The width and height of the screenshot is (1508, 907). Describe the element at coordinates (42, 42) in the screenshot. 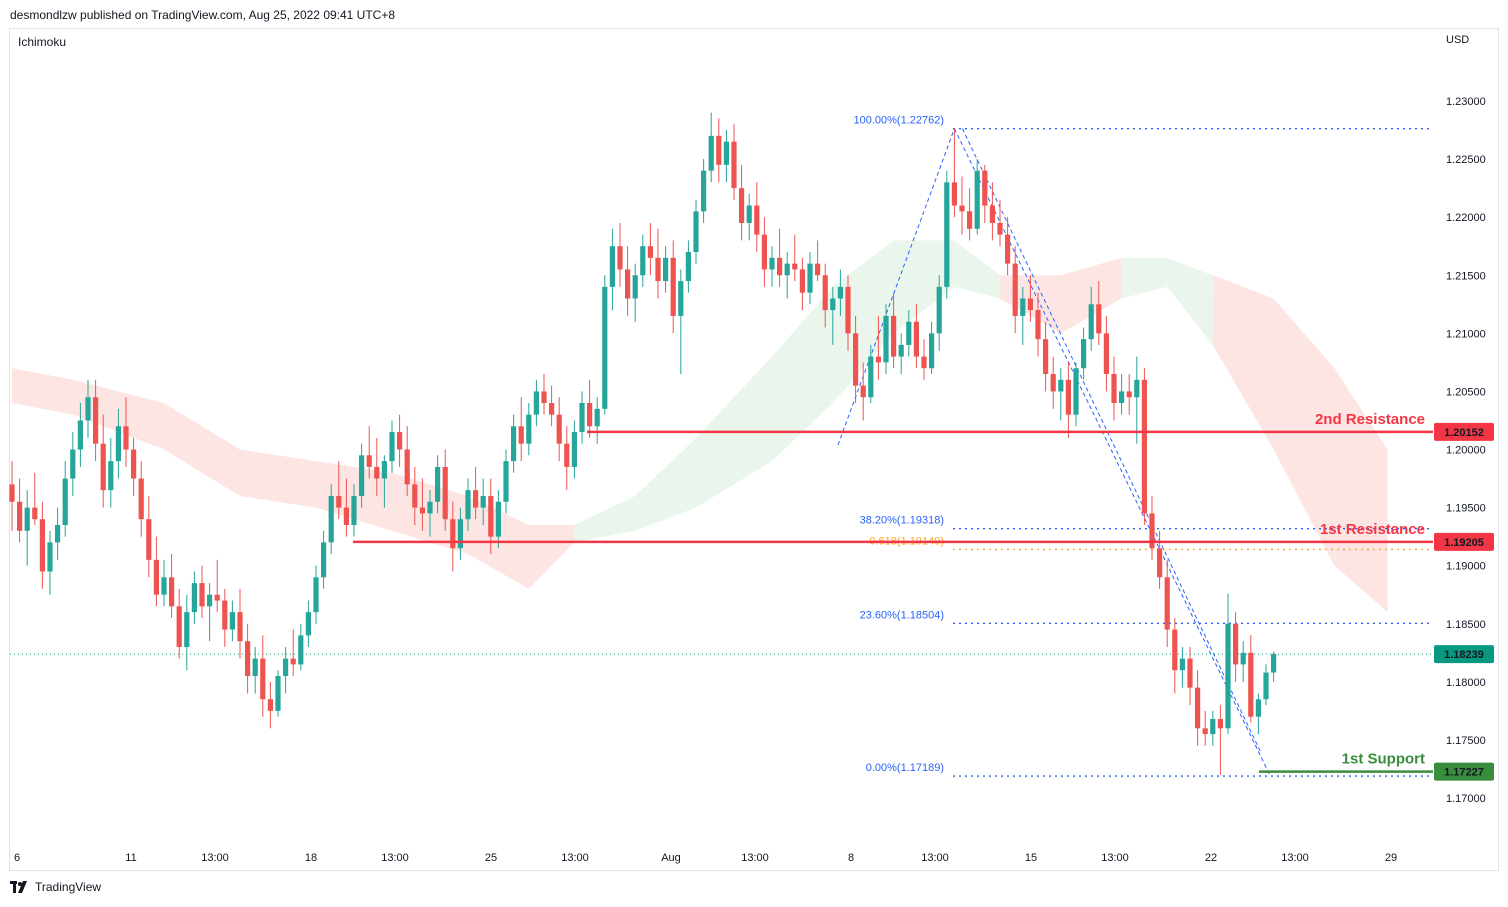

I see `indicator-legend: Ichimoku` at that location.